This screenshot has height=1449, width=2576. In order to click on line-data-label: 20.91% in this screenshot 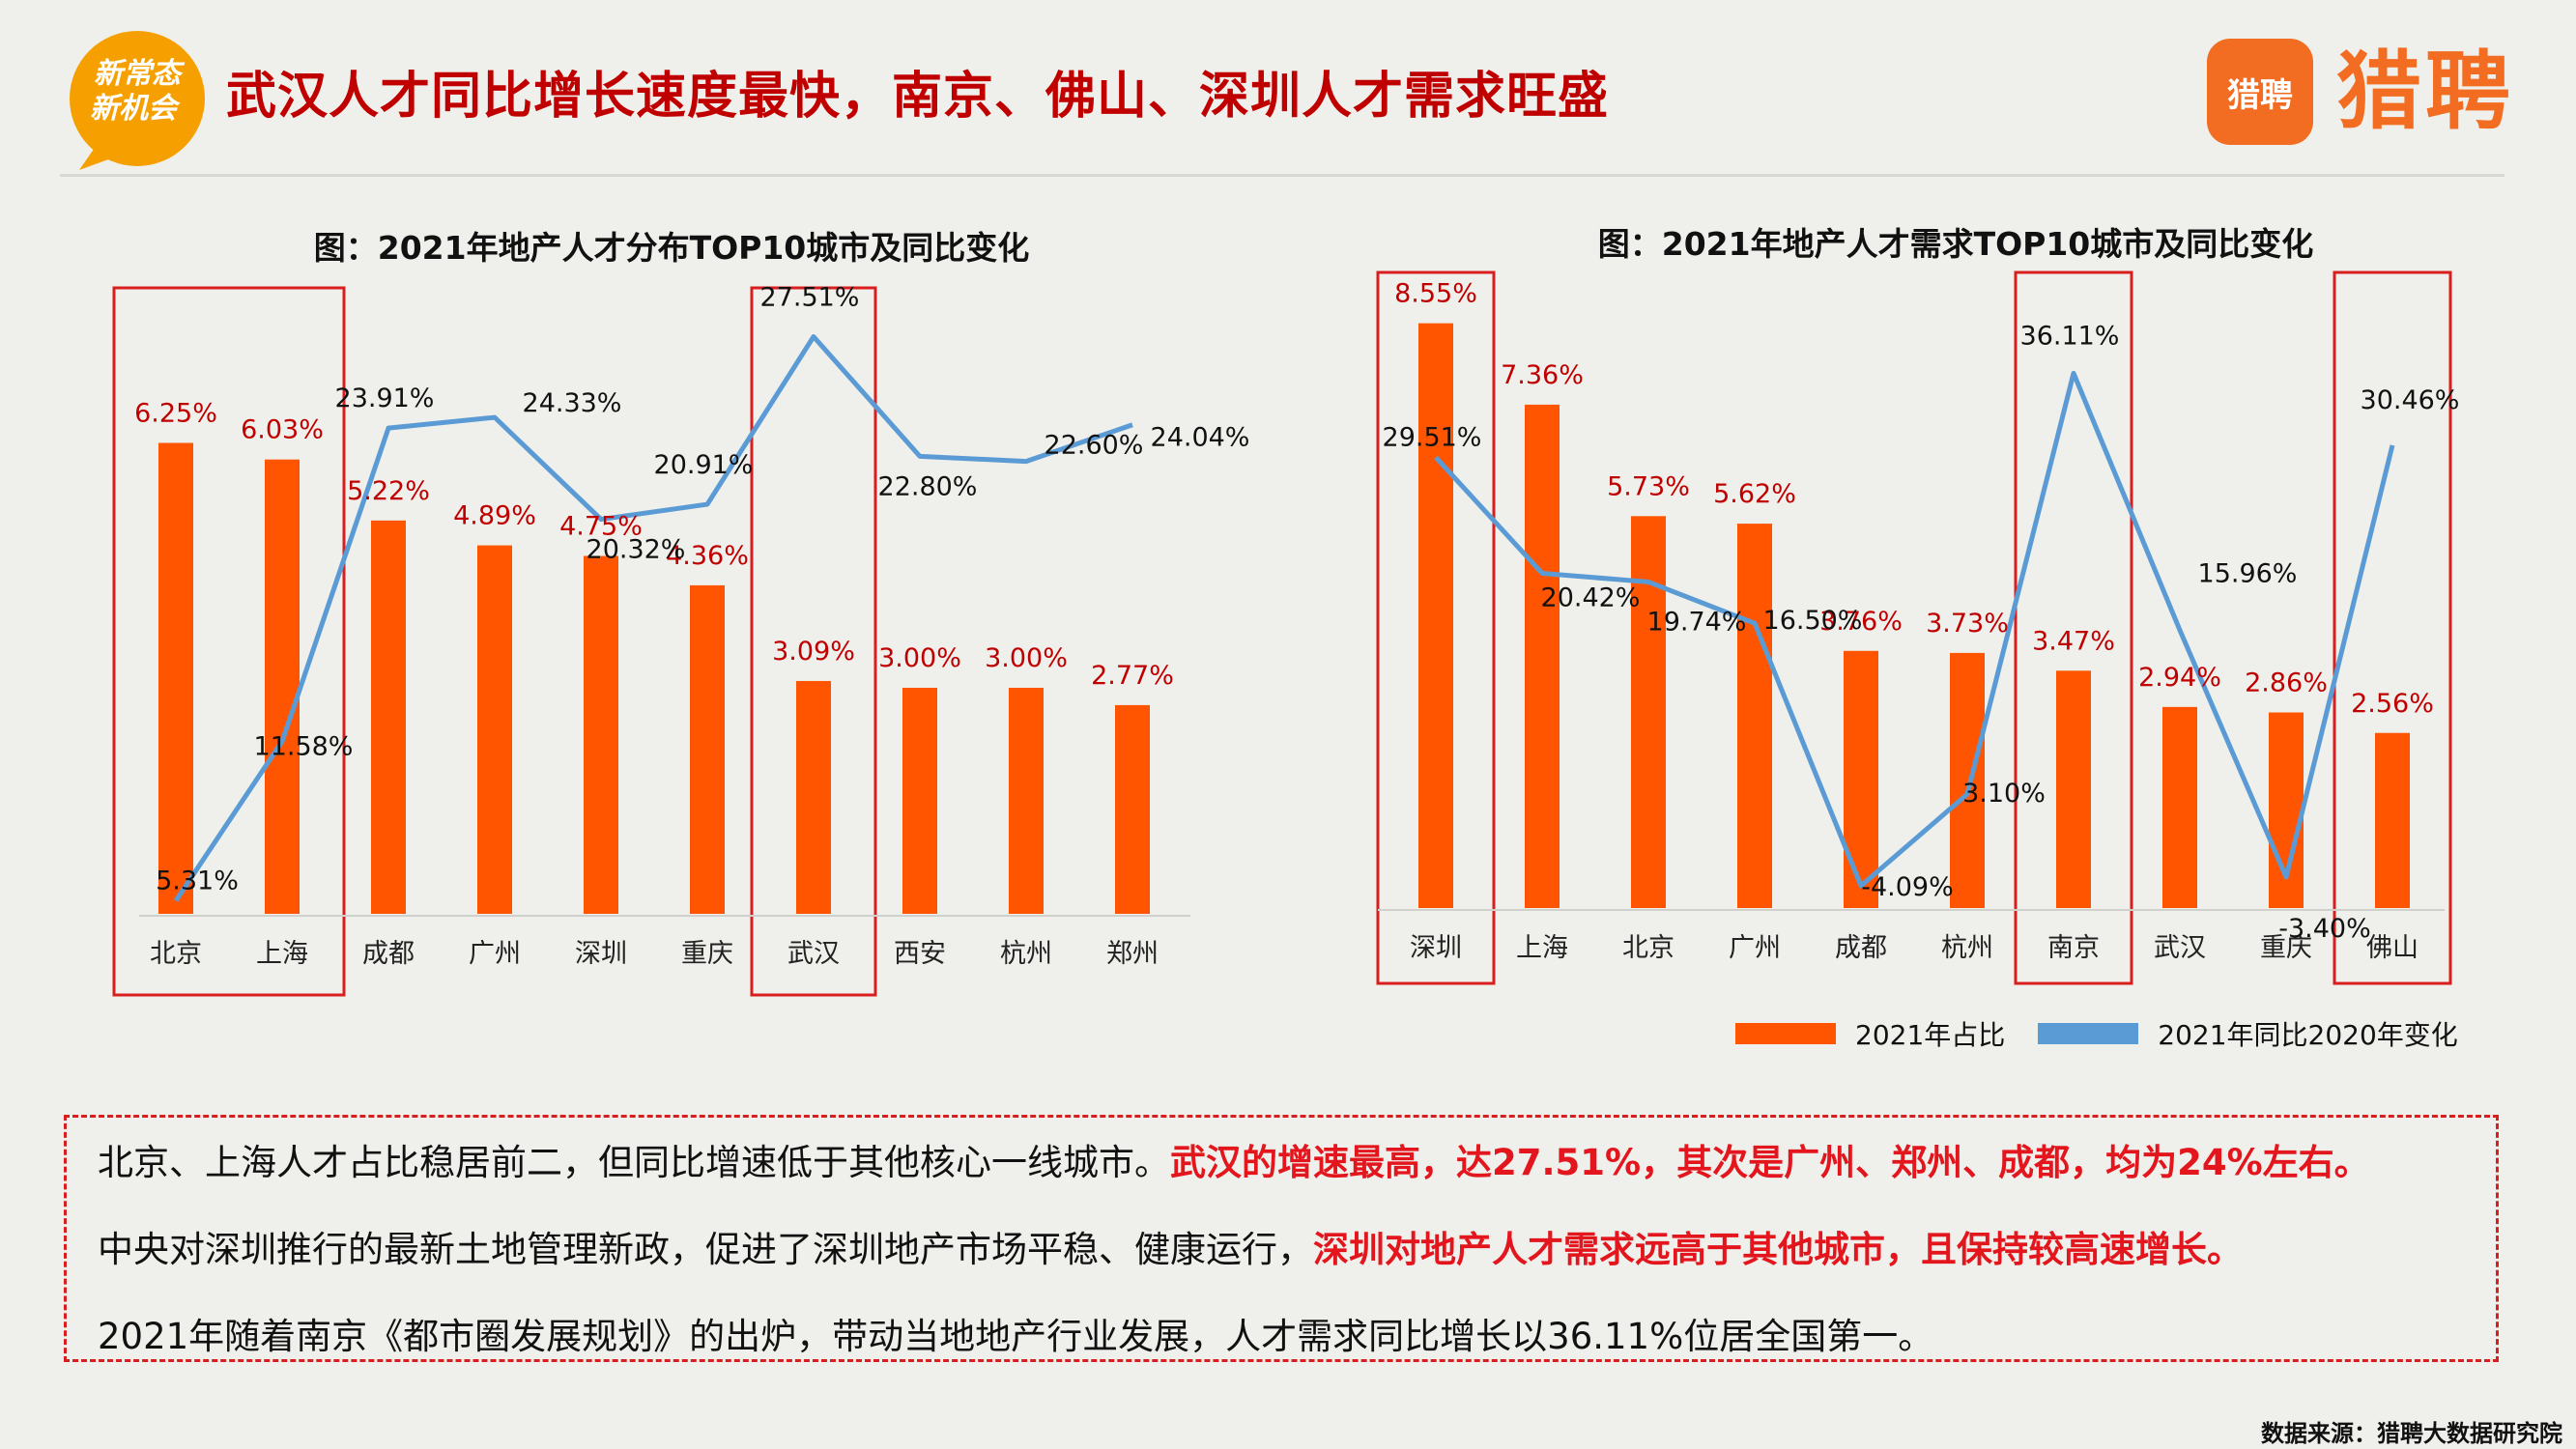, I will do `click(704, 465)`.